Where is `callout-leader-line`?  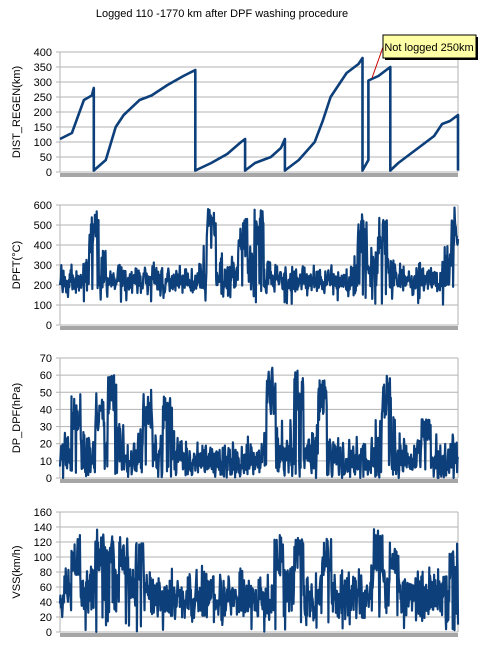 callout-leader-line is located at coordinates (377, 62).